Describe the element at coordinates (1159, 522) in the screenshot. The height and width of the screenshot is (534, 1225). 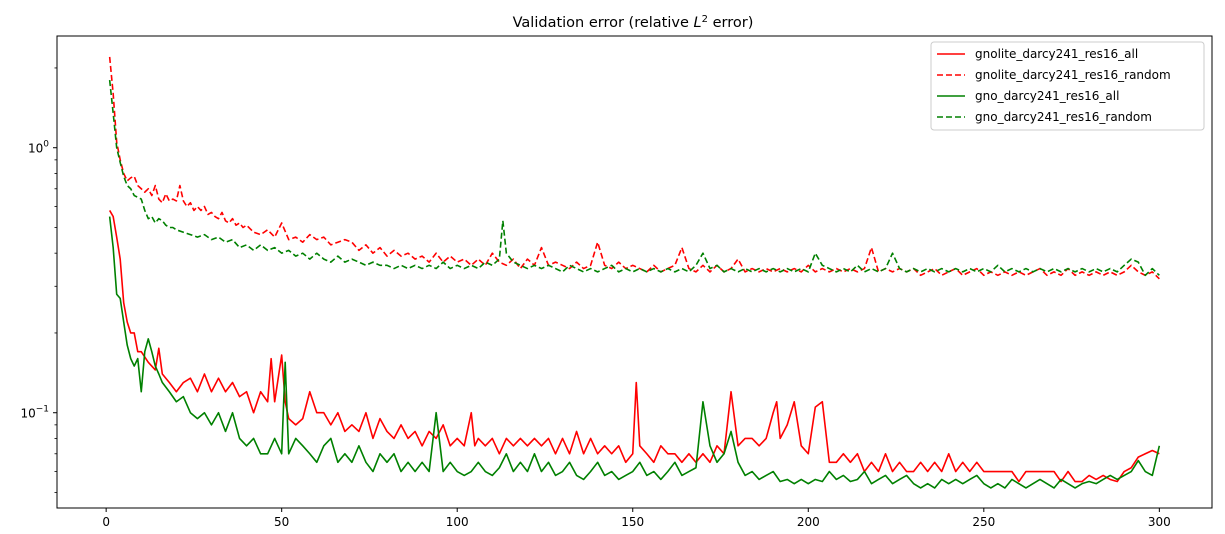
I see `x-tick-label: 300` at that location.